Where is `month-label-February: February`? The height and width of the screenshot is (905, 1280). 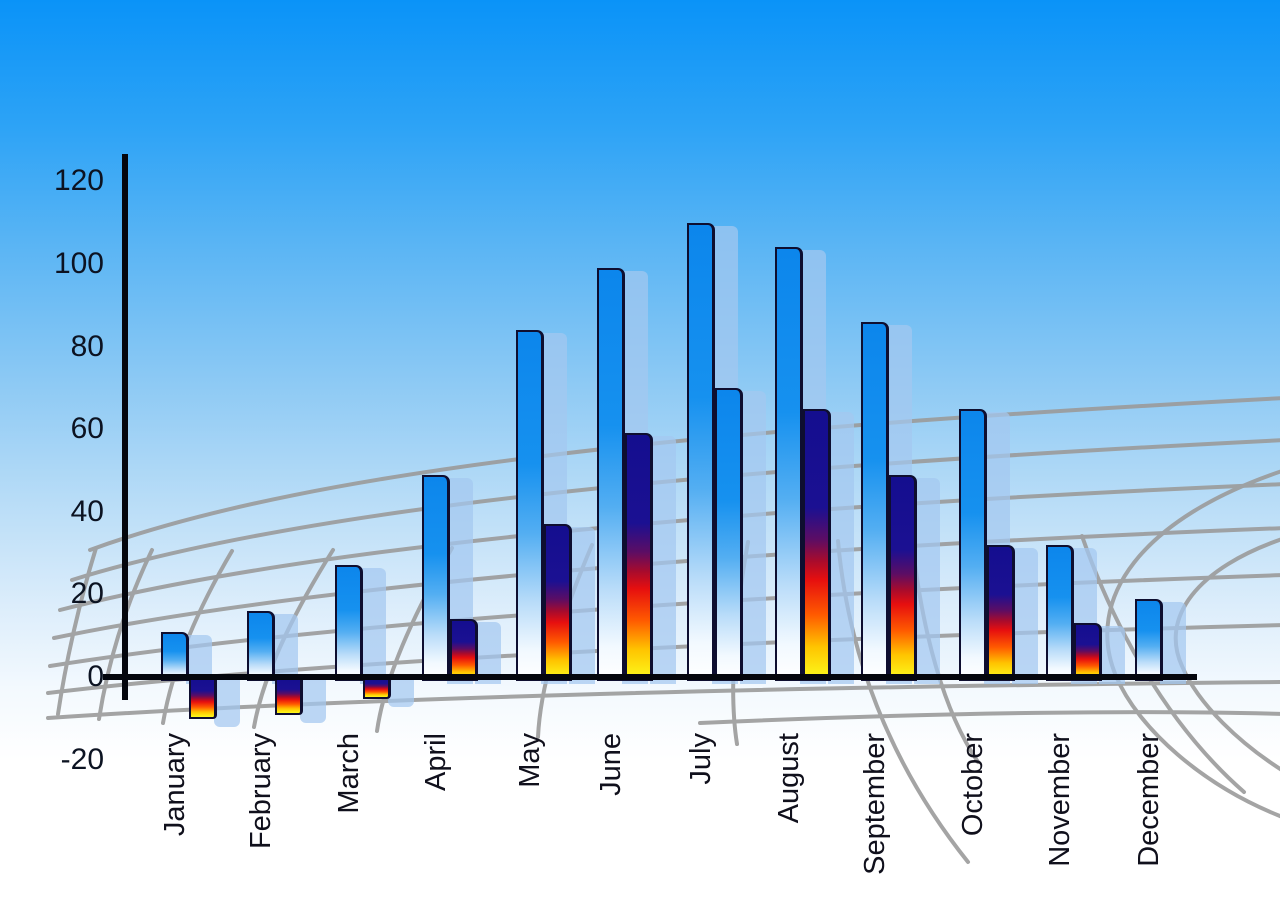 month-label-February: February is located at coordinates (261, 791).